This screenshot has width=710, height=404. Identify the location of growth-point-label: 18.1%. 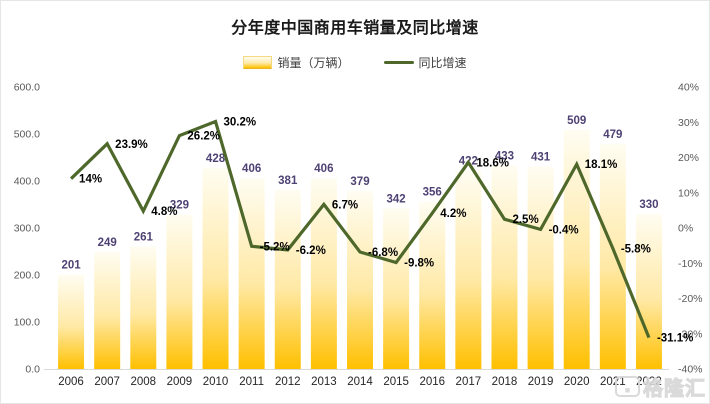
(601, 165).